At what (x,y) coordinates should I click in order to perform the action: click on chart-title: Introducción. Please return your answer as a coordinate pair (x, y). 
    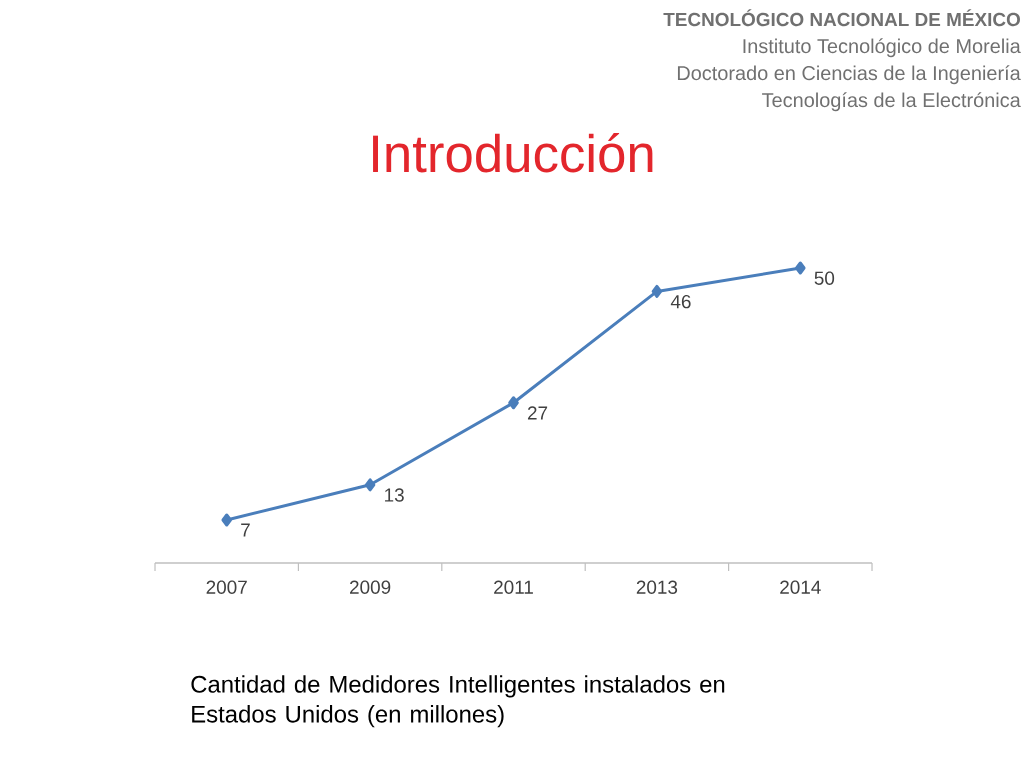
    Looking at the image, I should click on (513, 153).